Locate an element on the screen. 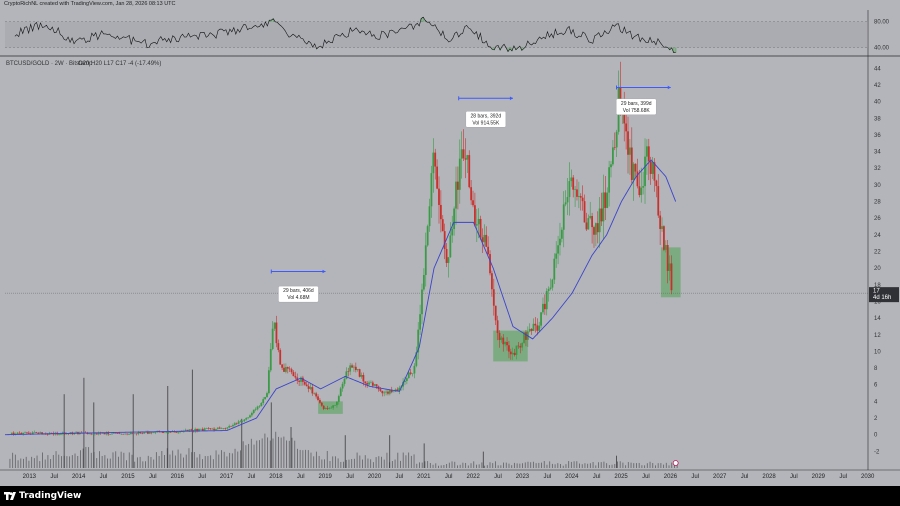  y-tick-label: 2 is located at coordinates (876, 419).